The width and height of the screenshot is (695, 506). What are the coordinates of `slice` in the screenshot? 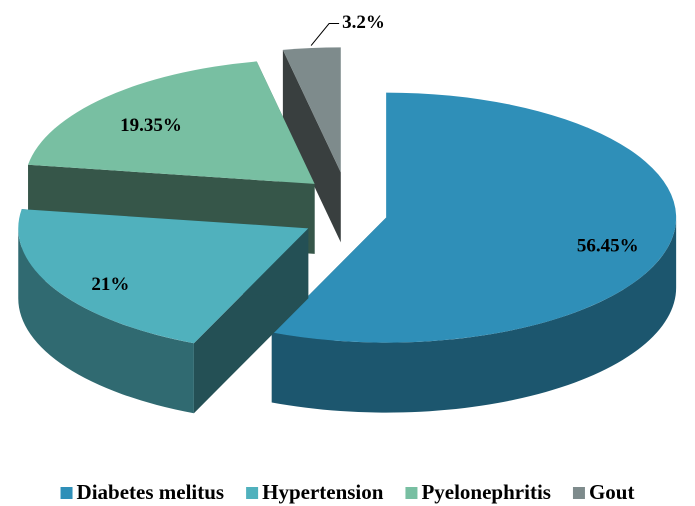 It's located at (311, 145).